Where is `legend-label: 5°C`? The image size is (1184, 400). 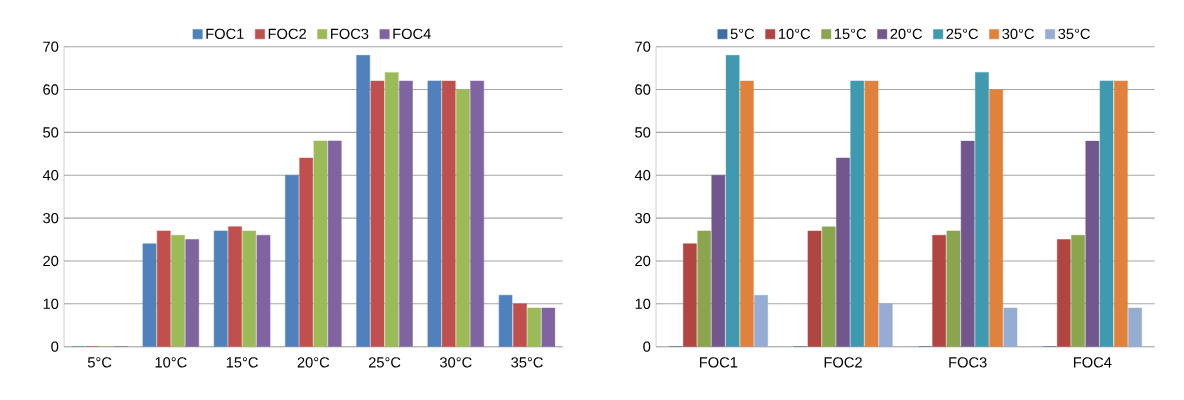 legend-label: 5°C is located at coordinates (742, 34).